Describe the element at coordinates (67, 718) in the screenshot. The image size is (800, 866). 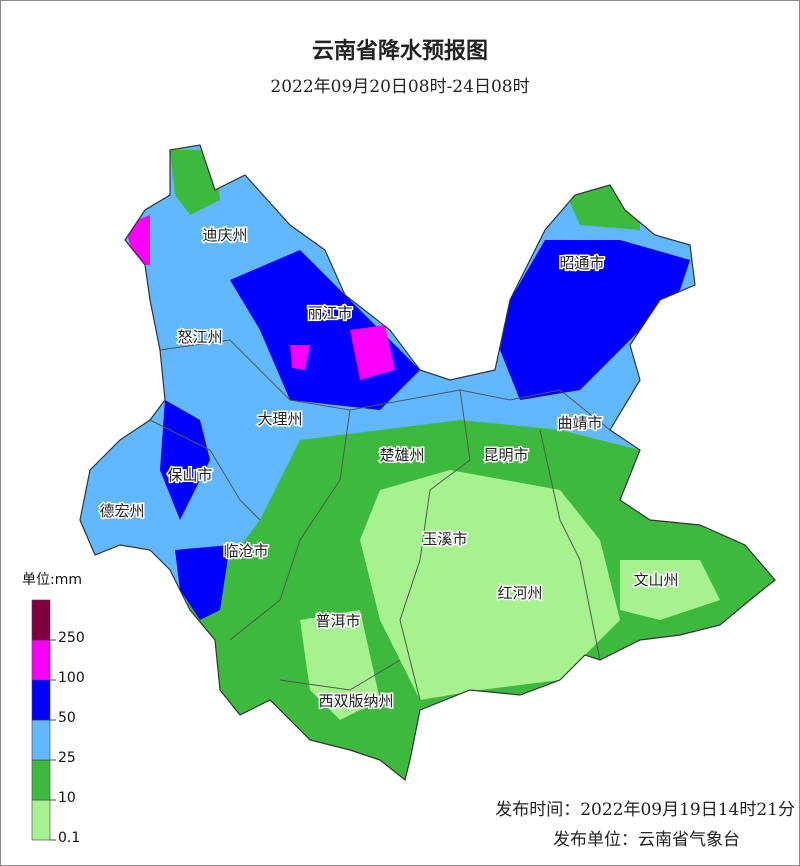
I see `legend-label: 50` at that location.